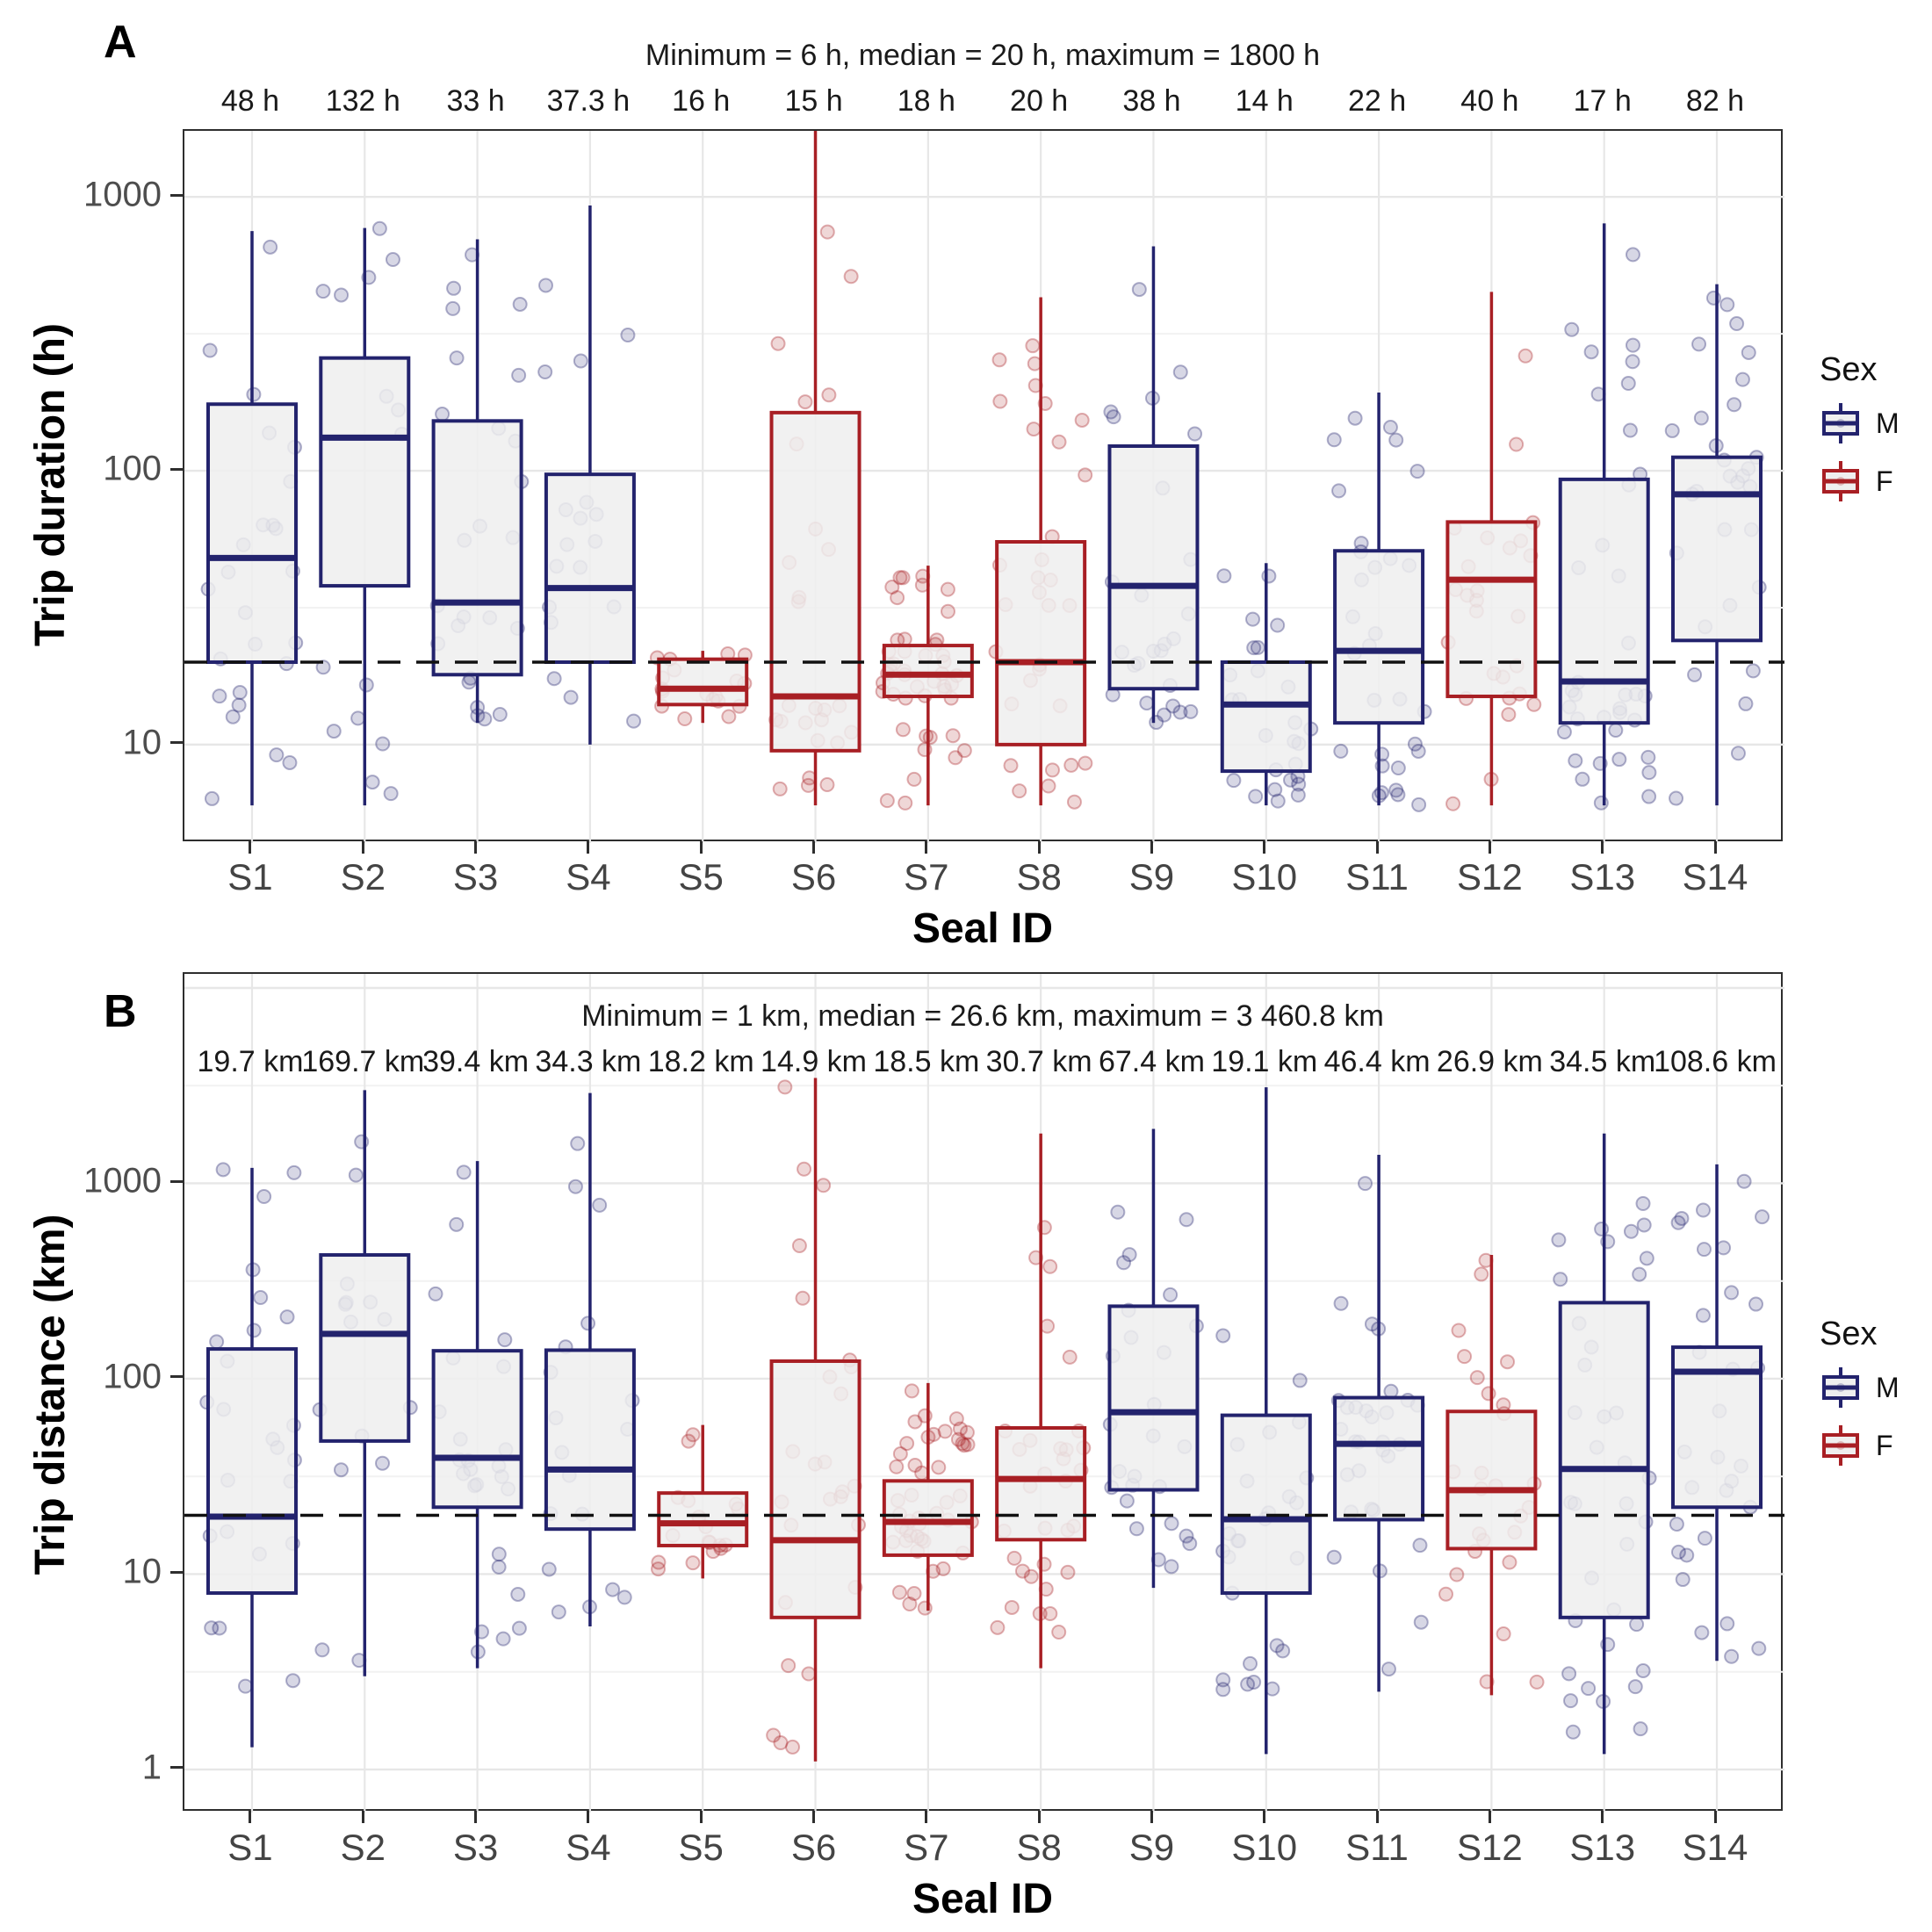 The image size is (1932, 1932). What do you see at coordinates (1377, 877) in the screenshot?
I see `x-tick-label-S11: S11` at bounding box center [1377, 877].